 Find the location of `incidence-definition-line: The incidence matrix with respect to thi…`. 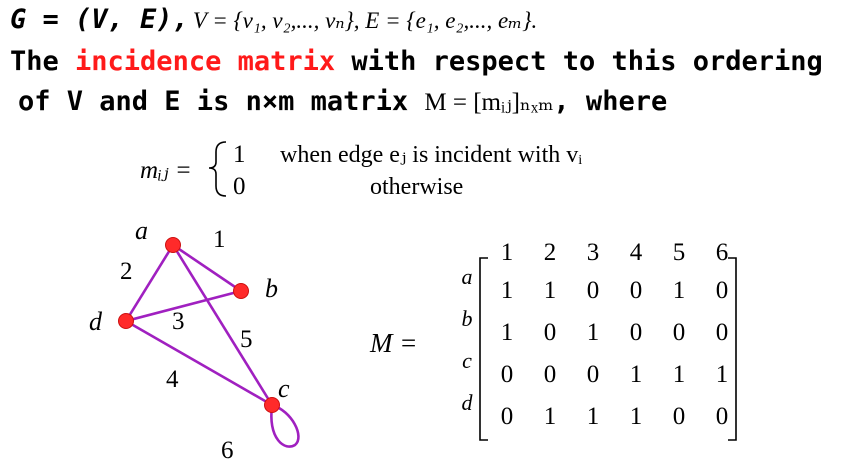

incidence-definition-line: The incidence matrix with respect to thi… is located at coordinates (416, 61).